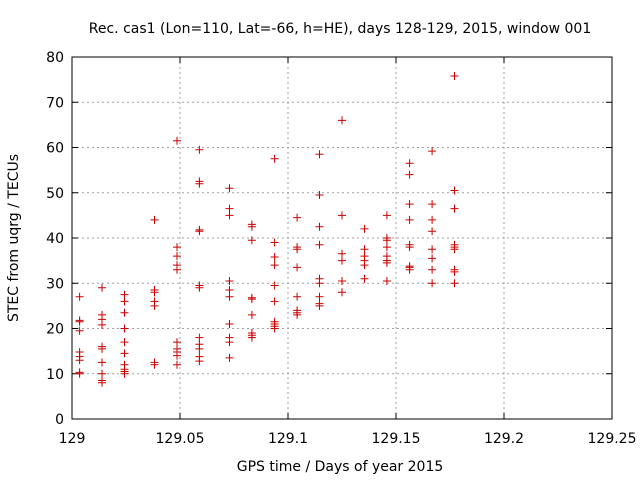 This screenshot has height=480, width=640. I want to click on x-tick-label: 129.05, so click(180, 439).